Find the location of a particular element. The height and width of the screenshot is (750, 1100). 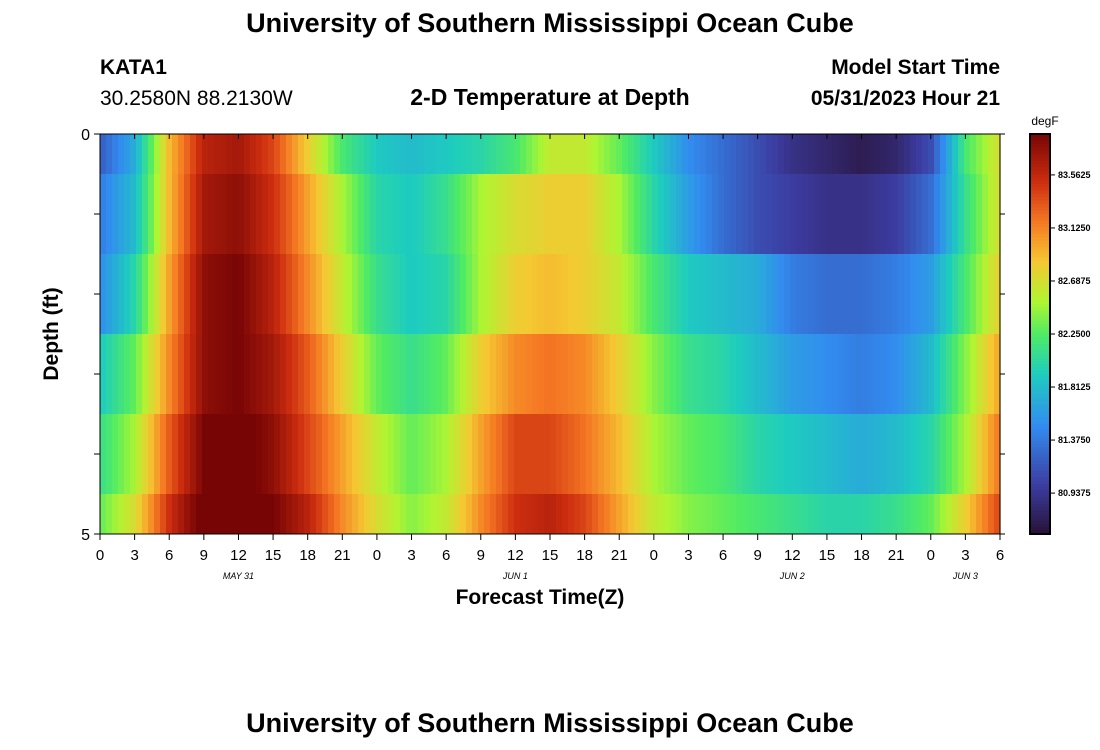

plot-title: 2-D Temperature at Depth is located at coordinates (550, 97).